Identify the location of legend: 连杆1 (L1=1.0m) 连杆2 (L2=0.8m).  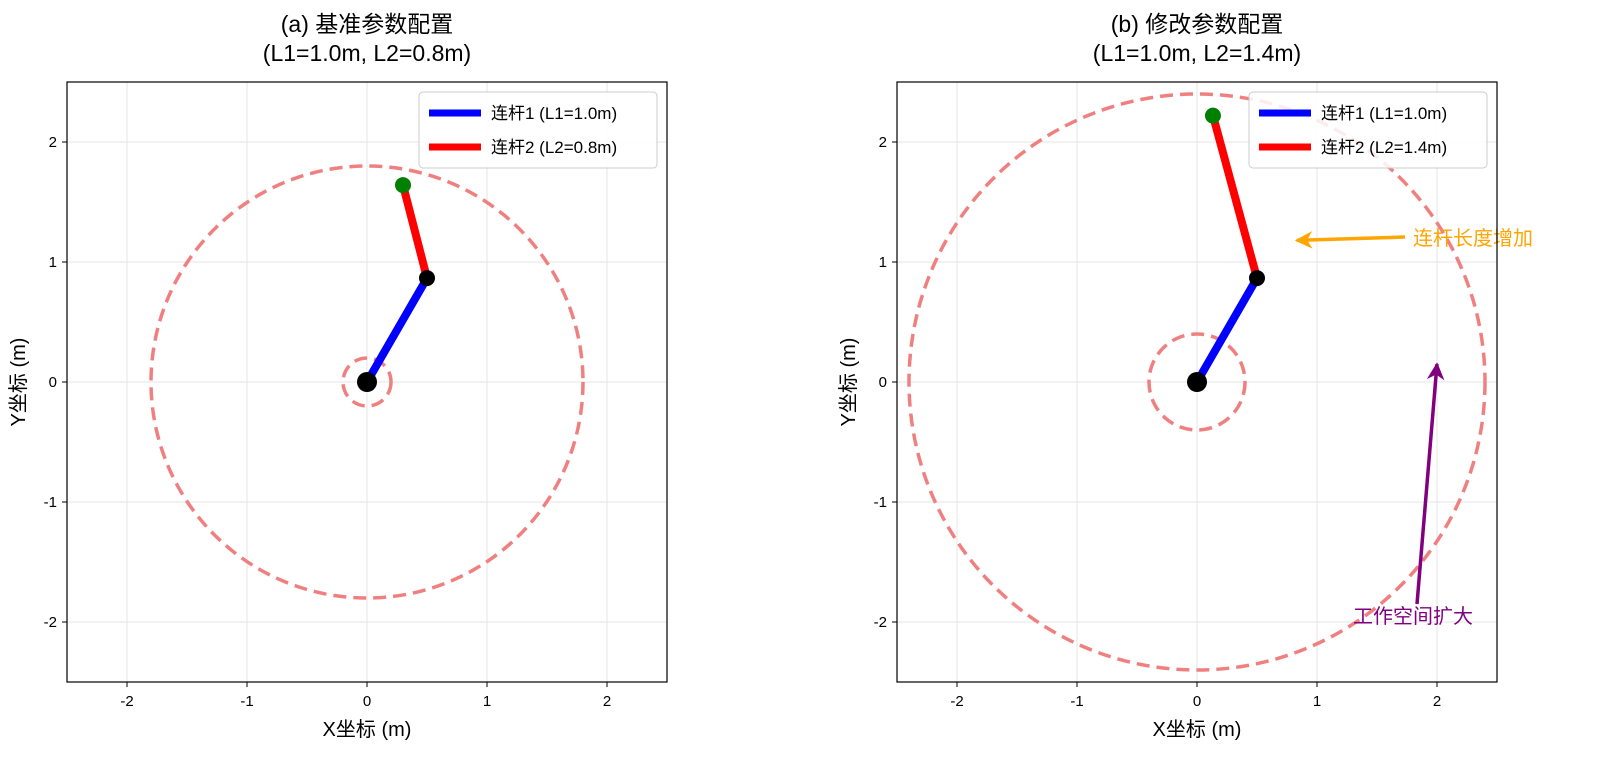
(538, 130).